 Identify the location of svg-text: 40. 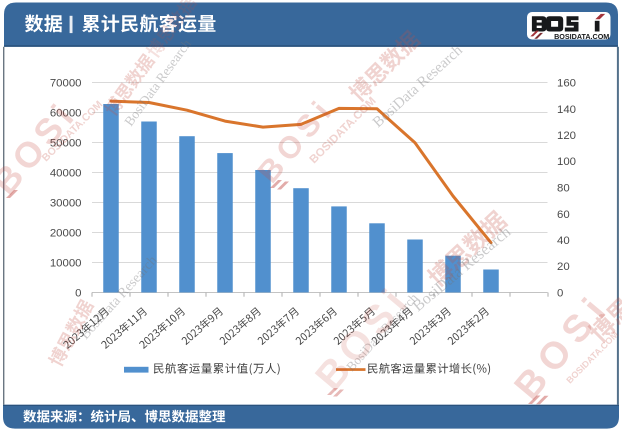
(563, 241).